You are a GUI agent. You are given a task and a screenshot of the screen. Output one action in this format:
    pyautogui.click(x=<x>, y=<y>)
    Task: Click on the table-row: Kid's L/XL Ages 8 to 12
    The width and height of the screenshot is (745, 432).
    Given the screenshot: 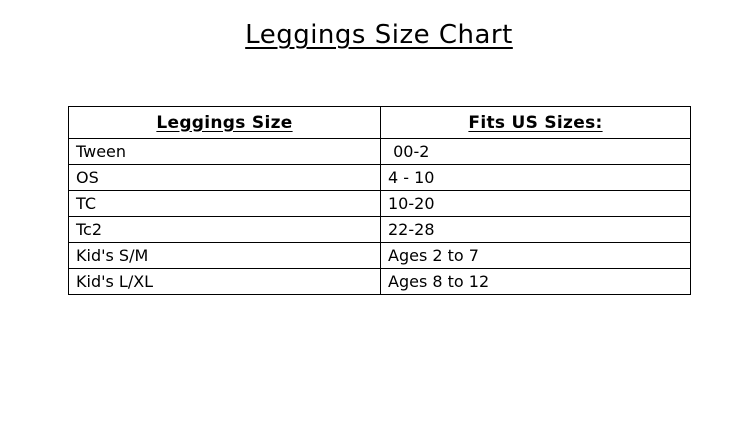 What is the action you would take?
    pyautogui.click(x=379, y=281)
    